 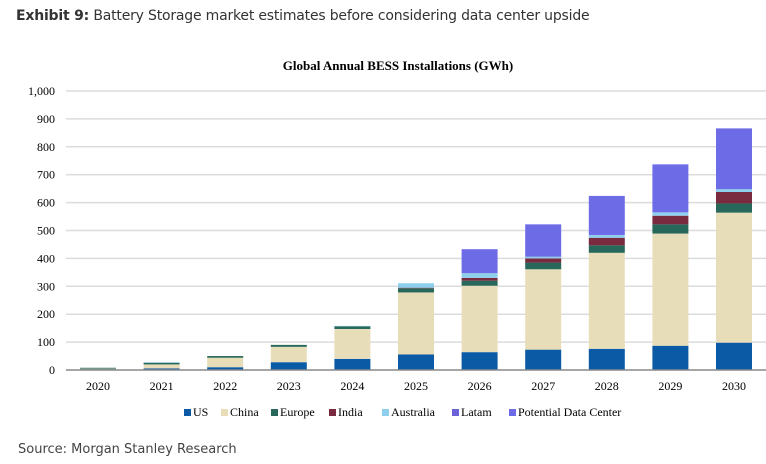 I want to click on y-tick-label: 300, so click(x=46, y=286).